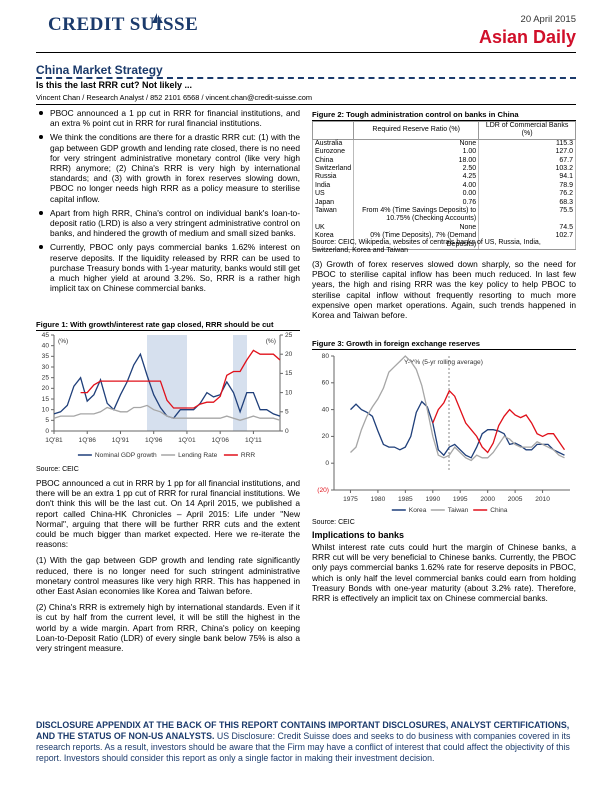 Image resolution: width=612 pixels, height=792 pixels. Describe the element at coordinates (220, 440) in the screenshot. I see `x-tick-label: 1Q'06` at that location.